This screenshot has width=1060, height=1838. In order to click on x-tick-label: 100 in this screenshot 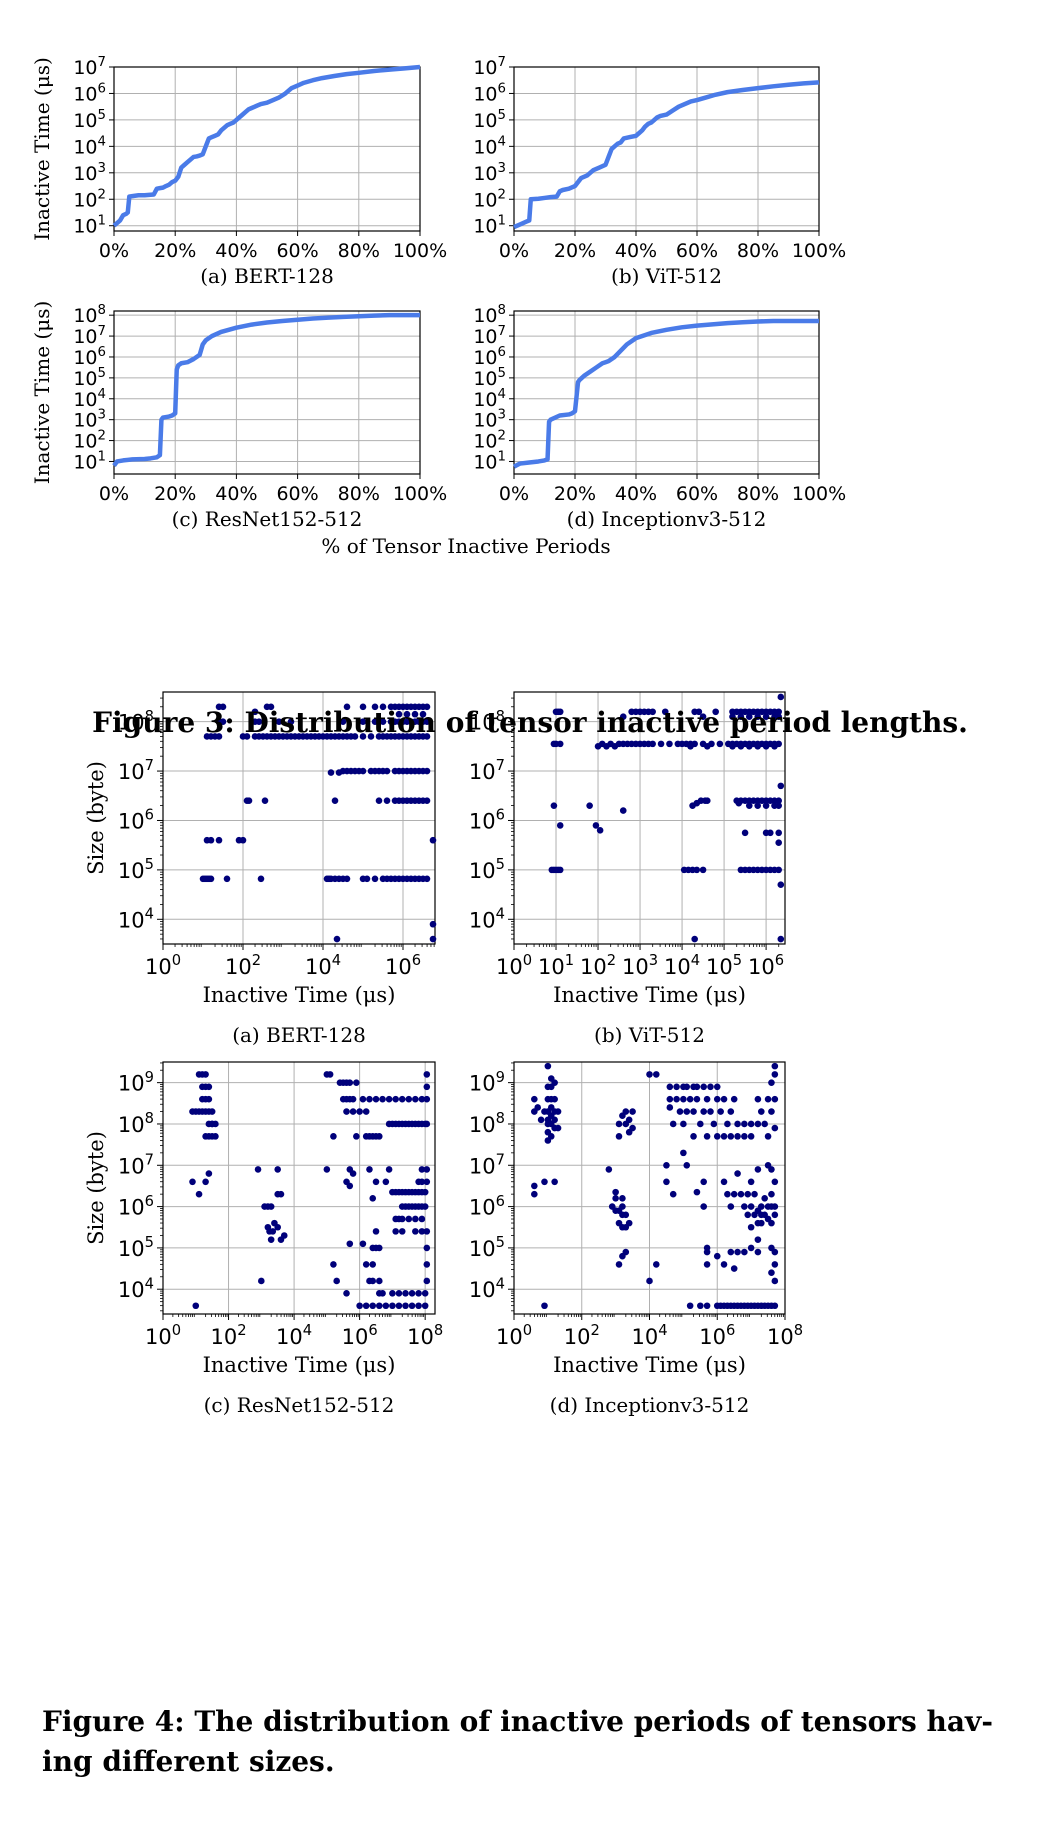, I will do `click(163, 965)`.